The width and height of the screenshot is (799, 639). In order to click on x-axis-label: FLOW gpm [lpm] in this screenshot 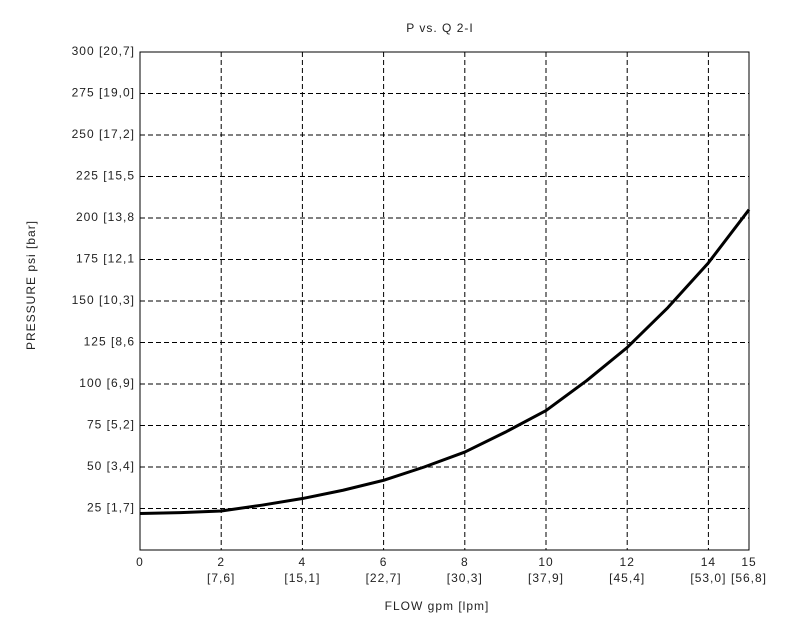, I will do `click(437, 606)`.